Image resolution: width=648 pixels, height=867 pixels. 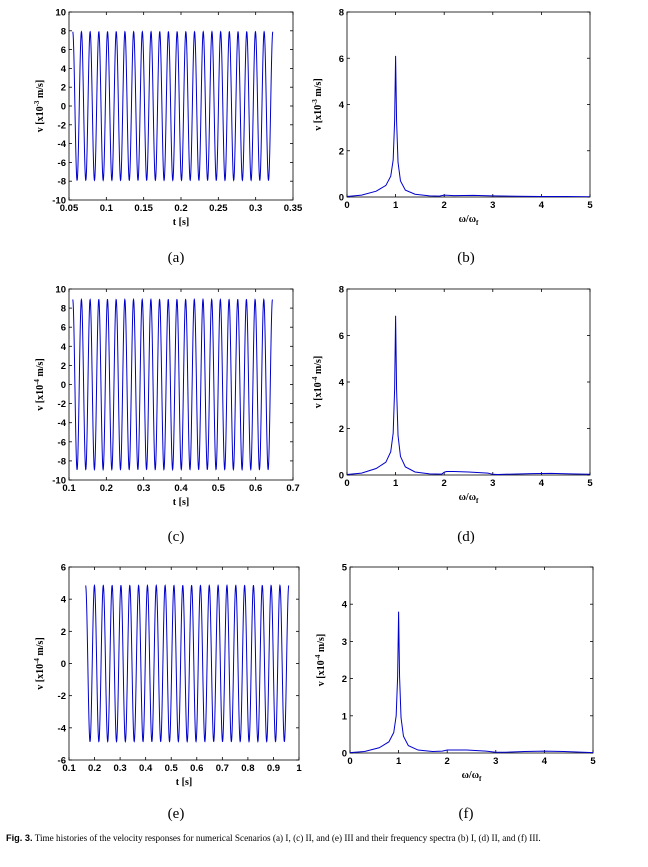 What do you see at coordinates (466, 258) in the screenshot?
I see `panel-label-b: (b)` at bounding box center [466, 258].